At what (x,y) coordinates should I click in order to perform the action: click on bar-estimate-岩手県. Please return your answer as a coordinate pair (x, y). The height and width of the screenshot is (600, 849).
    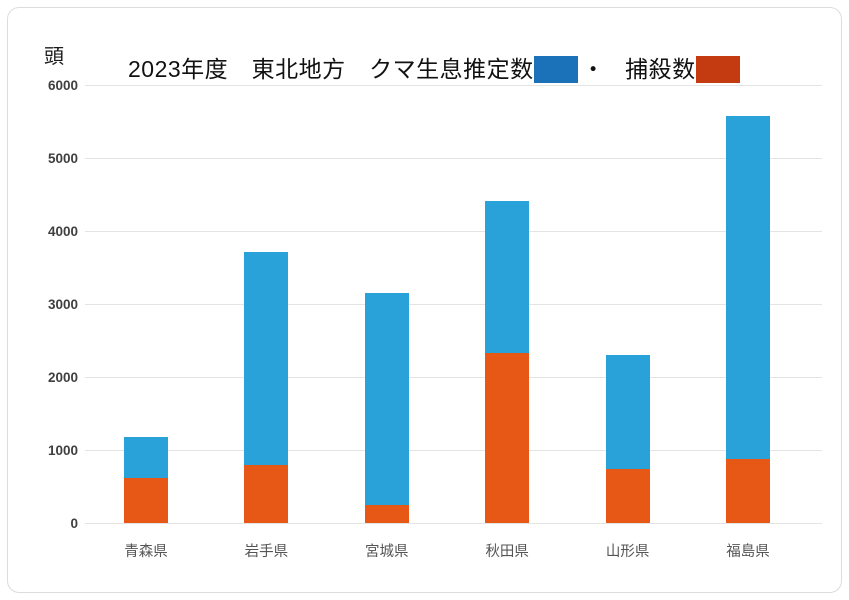
    Looking at the image, I should click on (266, 387).